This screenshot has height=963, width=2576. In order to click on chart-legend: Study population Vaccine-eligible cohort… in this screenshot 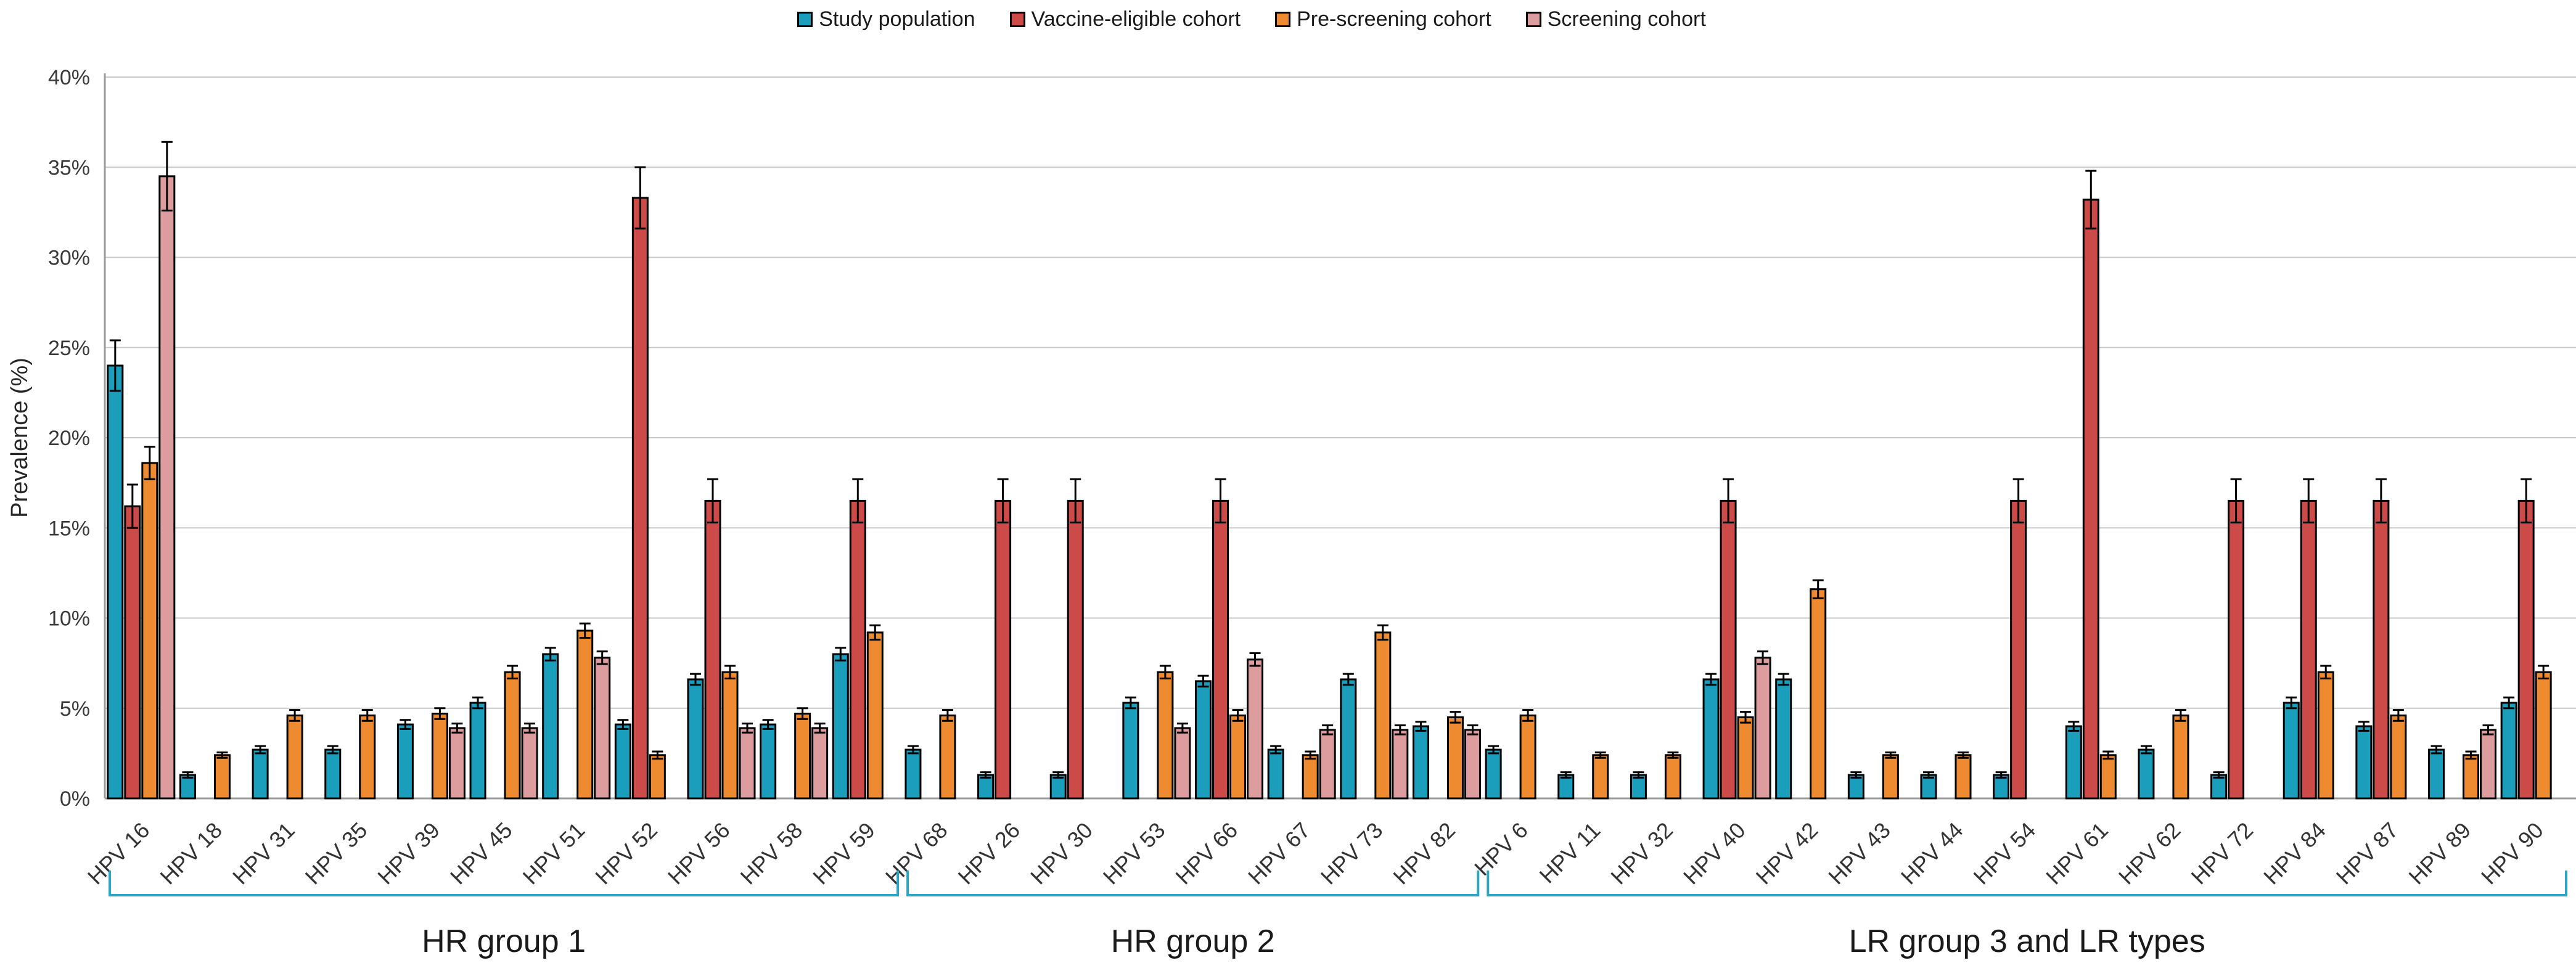, I will do `click(1251, 19)`.